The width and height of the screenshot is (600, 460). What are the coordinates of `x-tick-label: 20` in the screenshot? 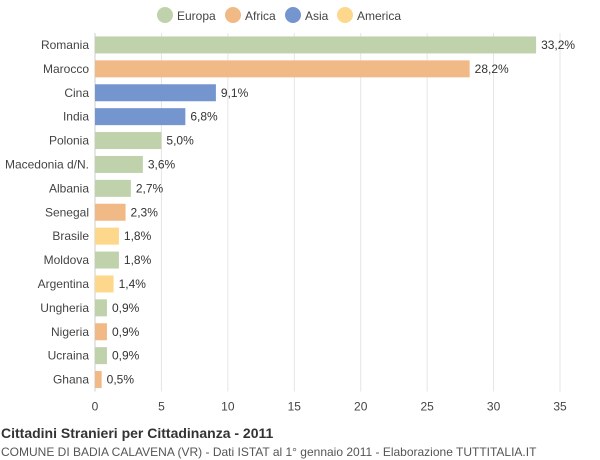 It's located at (361, 407).